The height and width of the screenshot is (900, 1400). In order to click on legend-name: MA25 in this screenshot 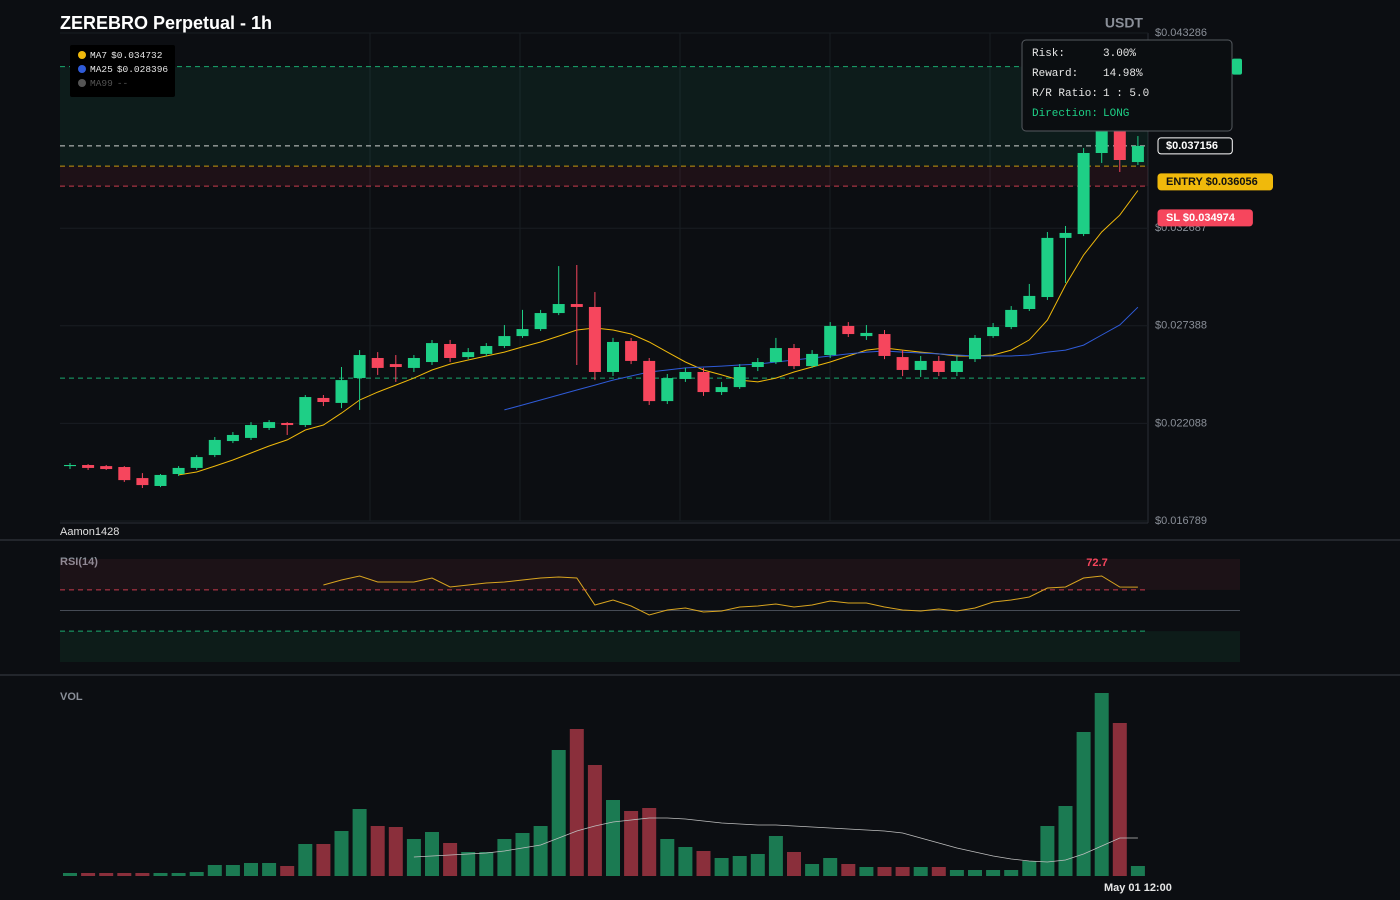, I will do `click(101, 69)`.